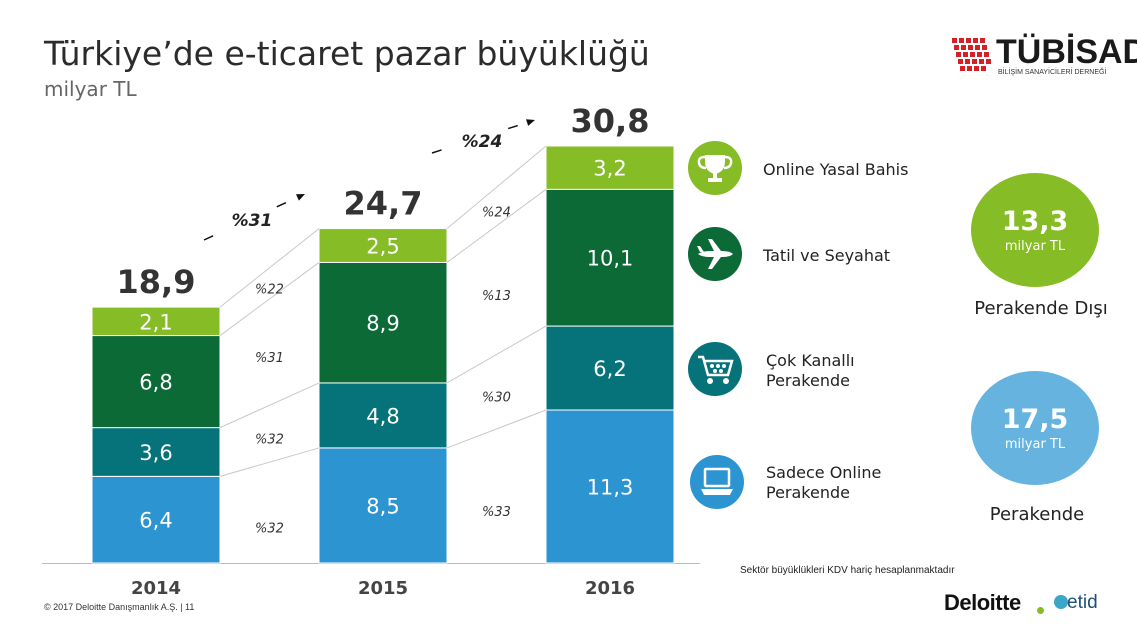 This screenshot has height=635, width=1137. I want to click on trophy-icon, so click(715, 168).